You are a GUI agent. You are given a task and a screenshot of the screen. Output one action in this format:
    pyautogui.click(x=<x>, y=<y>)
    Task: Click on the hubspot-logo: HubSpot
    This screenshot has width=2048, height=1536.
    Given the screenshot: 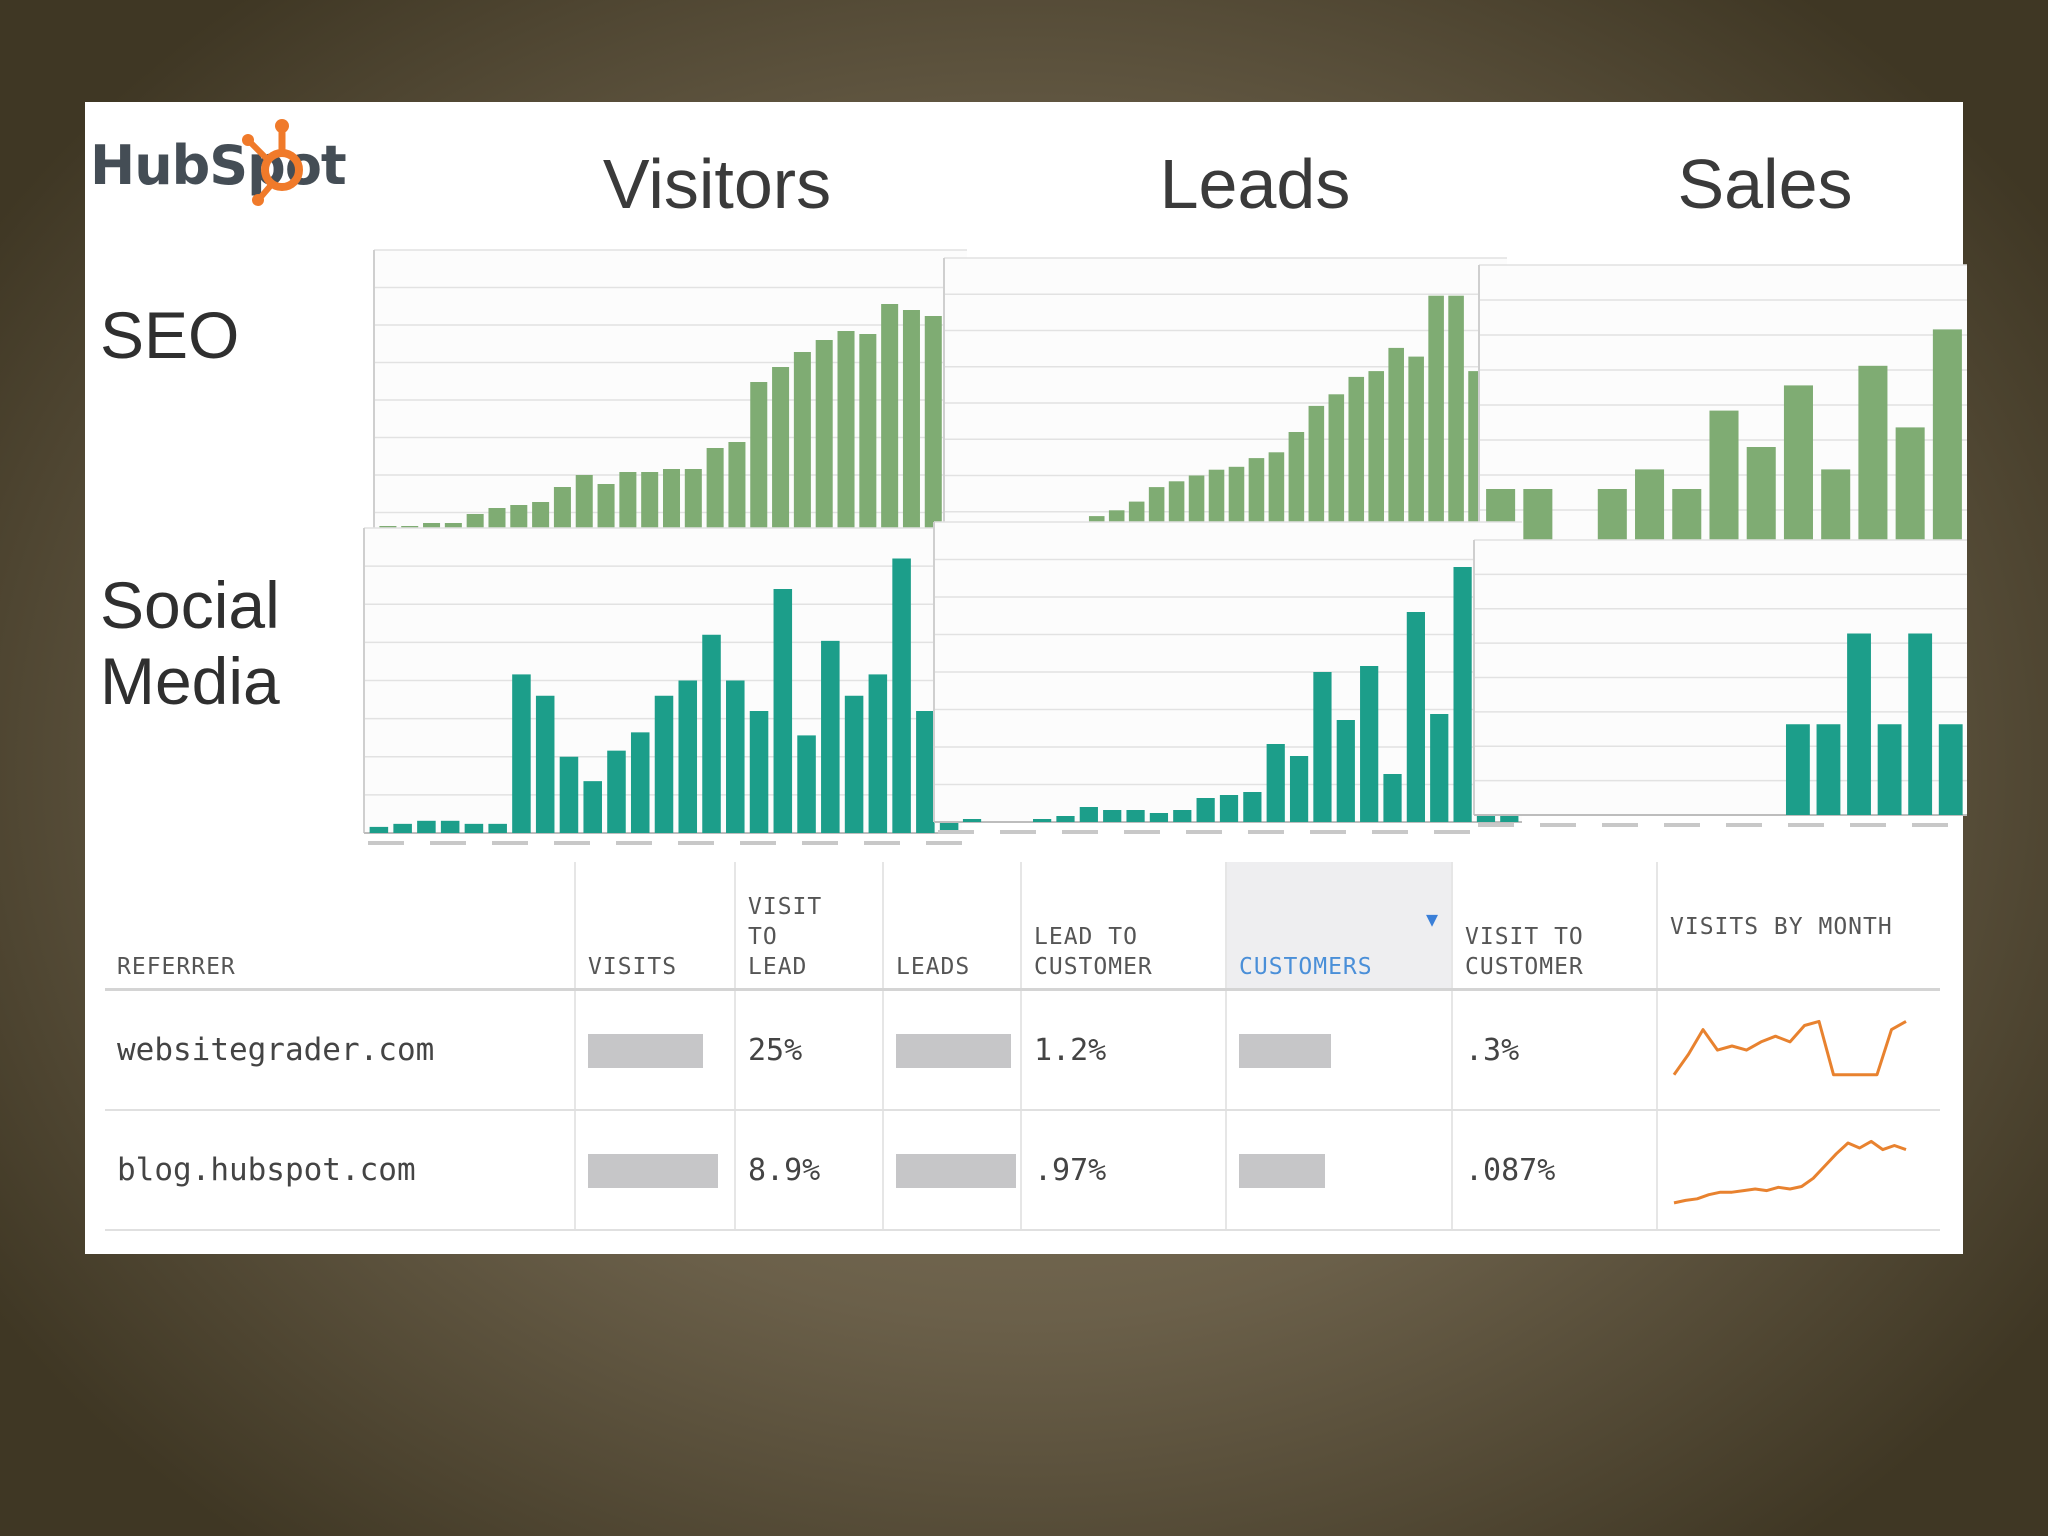 What is the action you would take?
    pyautogui.click(x=222, y=162)
    